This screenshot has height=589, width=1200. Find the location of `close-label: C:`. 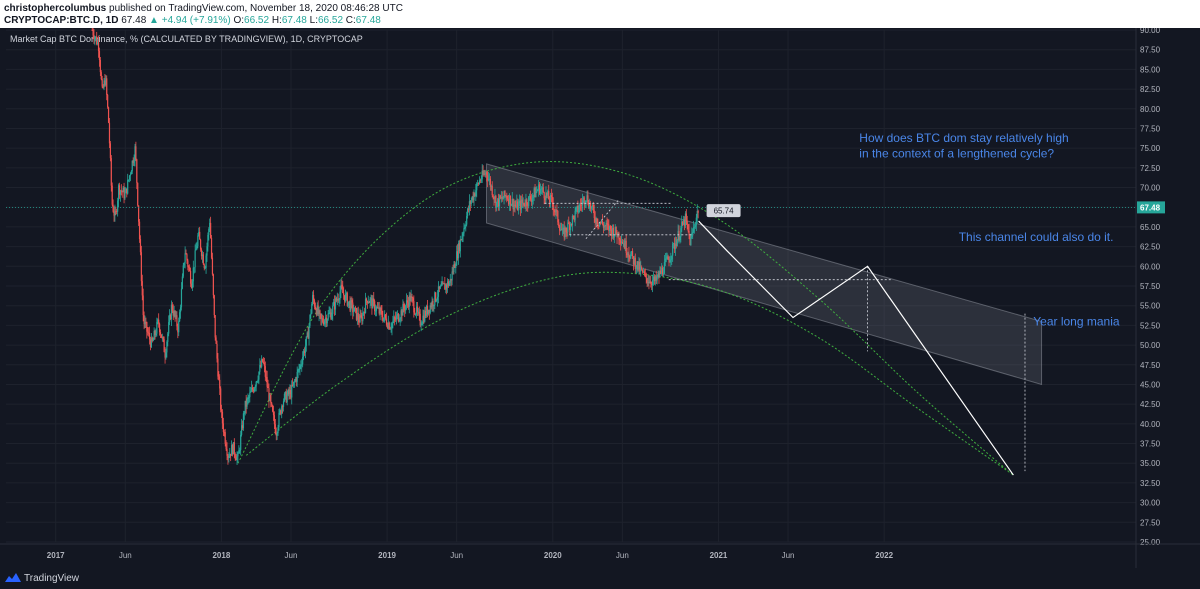

close-label: C: is located at coordinates (350, 20).